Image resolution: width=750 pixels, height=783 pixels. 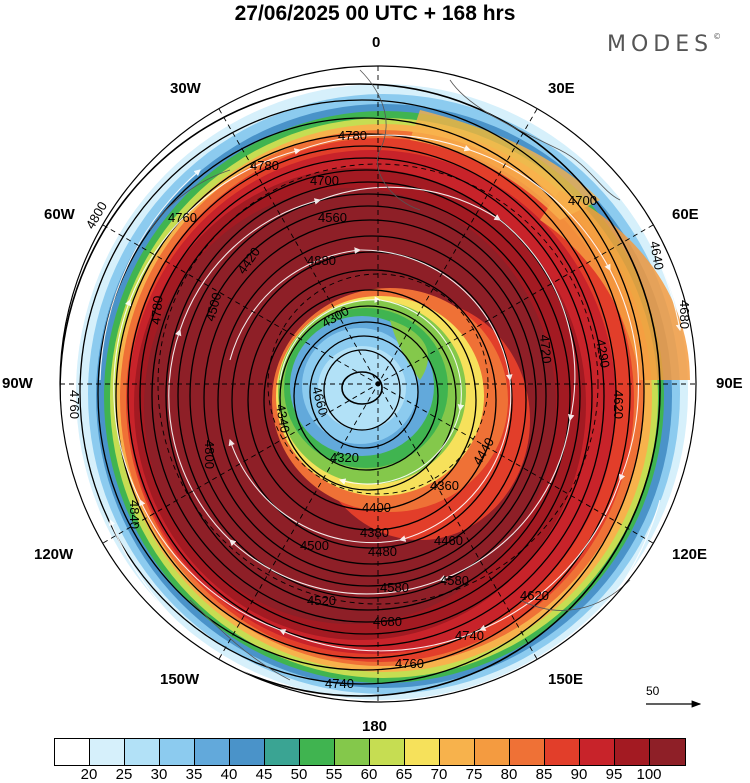 I want to click on colorbar-tick-label: 75, so click(x=474, y=774).